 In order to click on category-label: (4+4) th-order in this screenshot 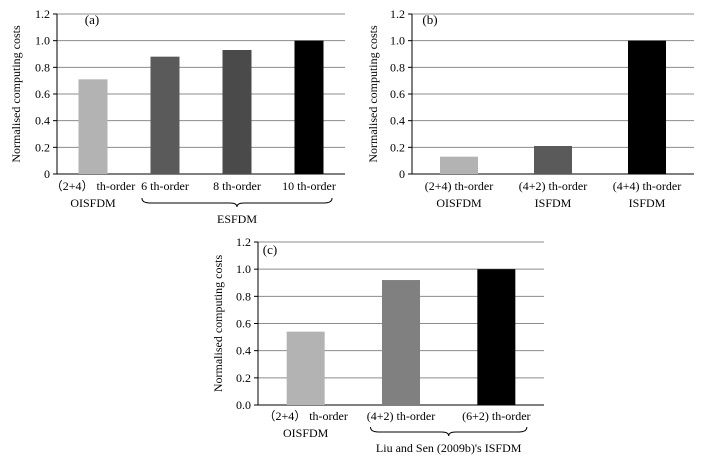, I will do `click(647, 186)`.